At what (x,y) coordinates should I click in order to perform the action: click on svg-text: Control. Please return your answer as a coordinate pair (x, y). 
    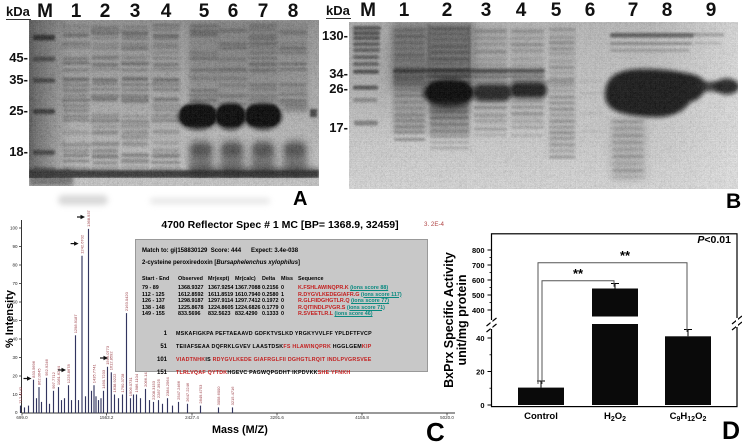
    Looking at the image, I should click on (541, 416).